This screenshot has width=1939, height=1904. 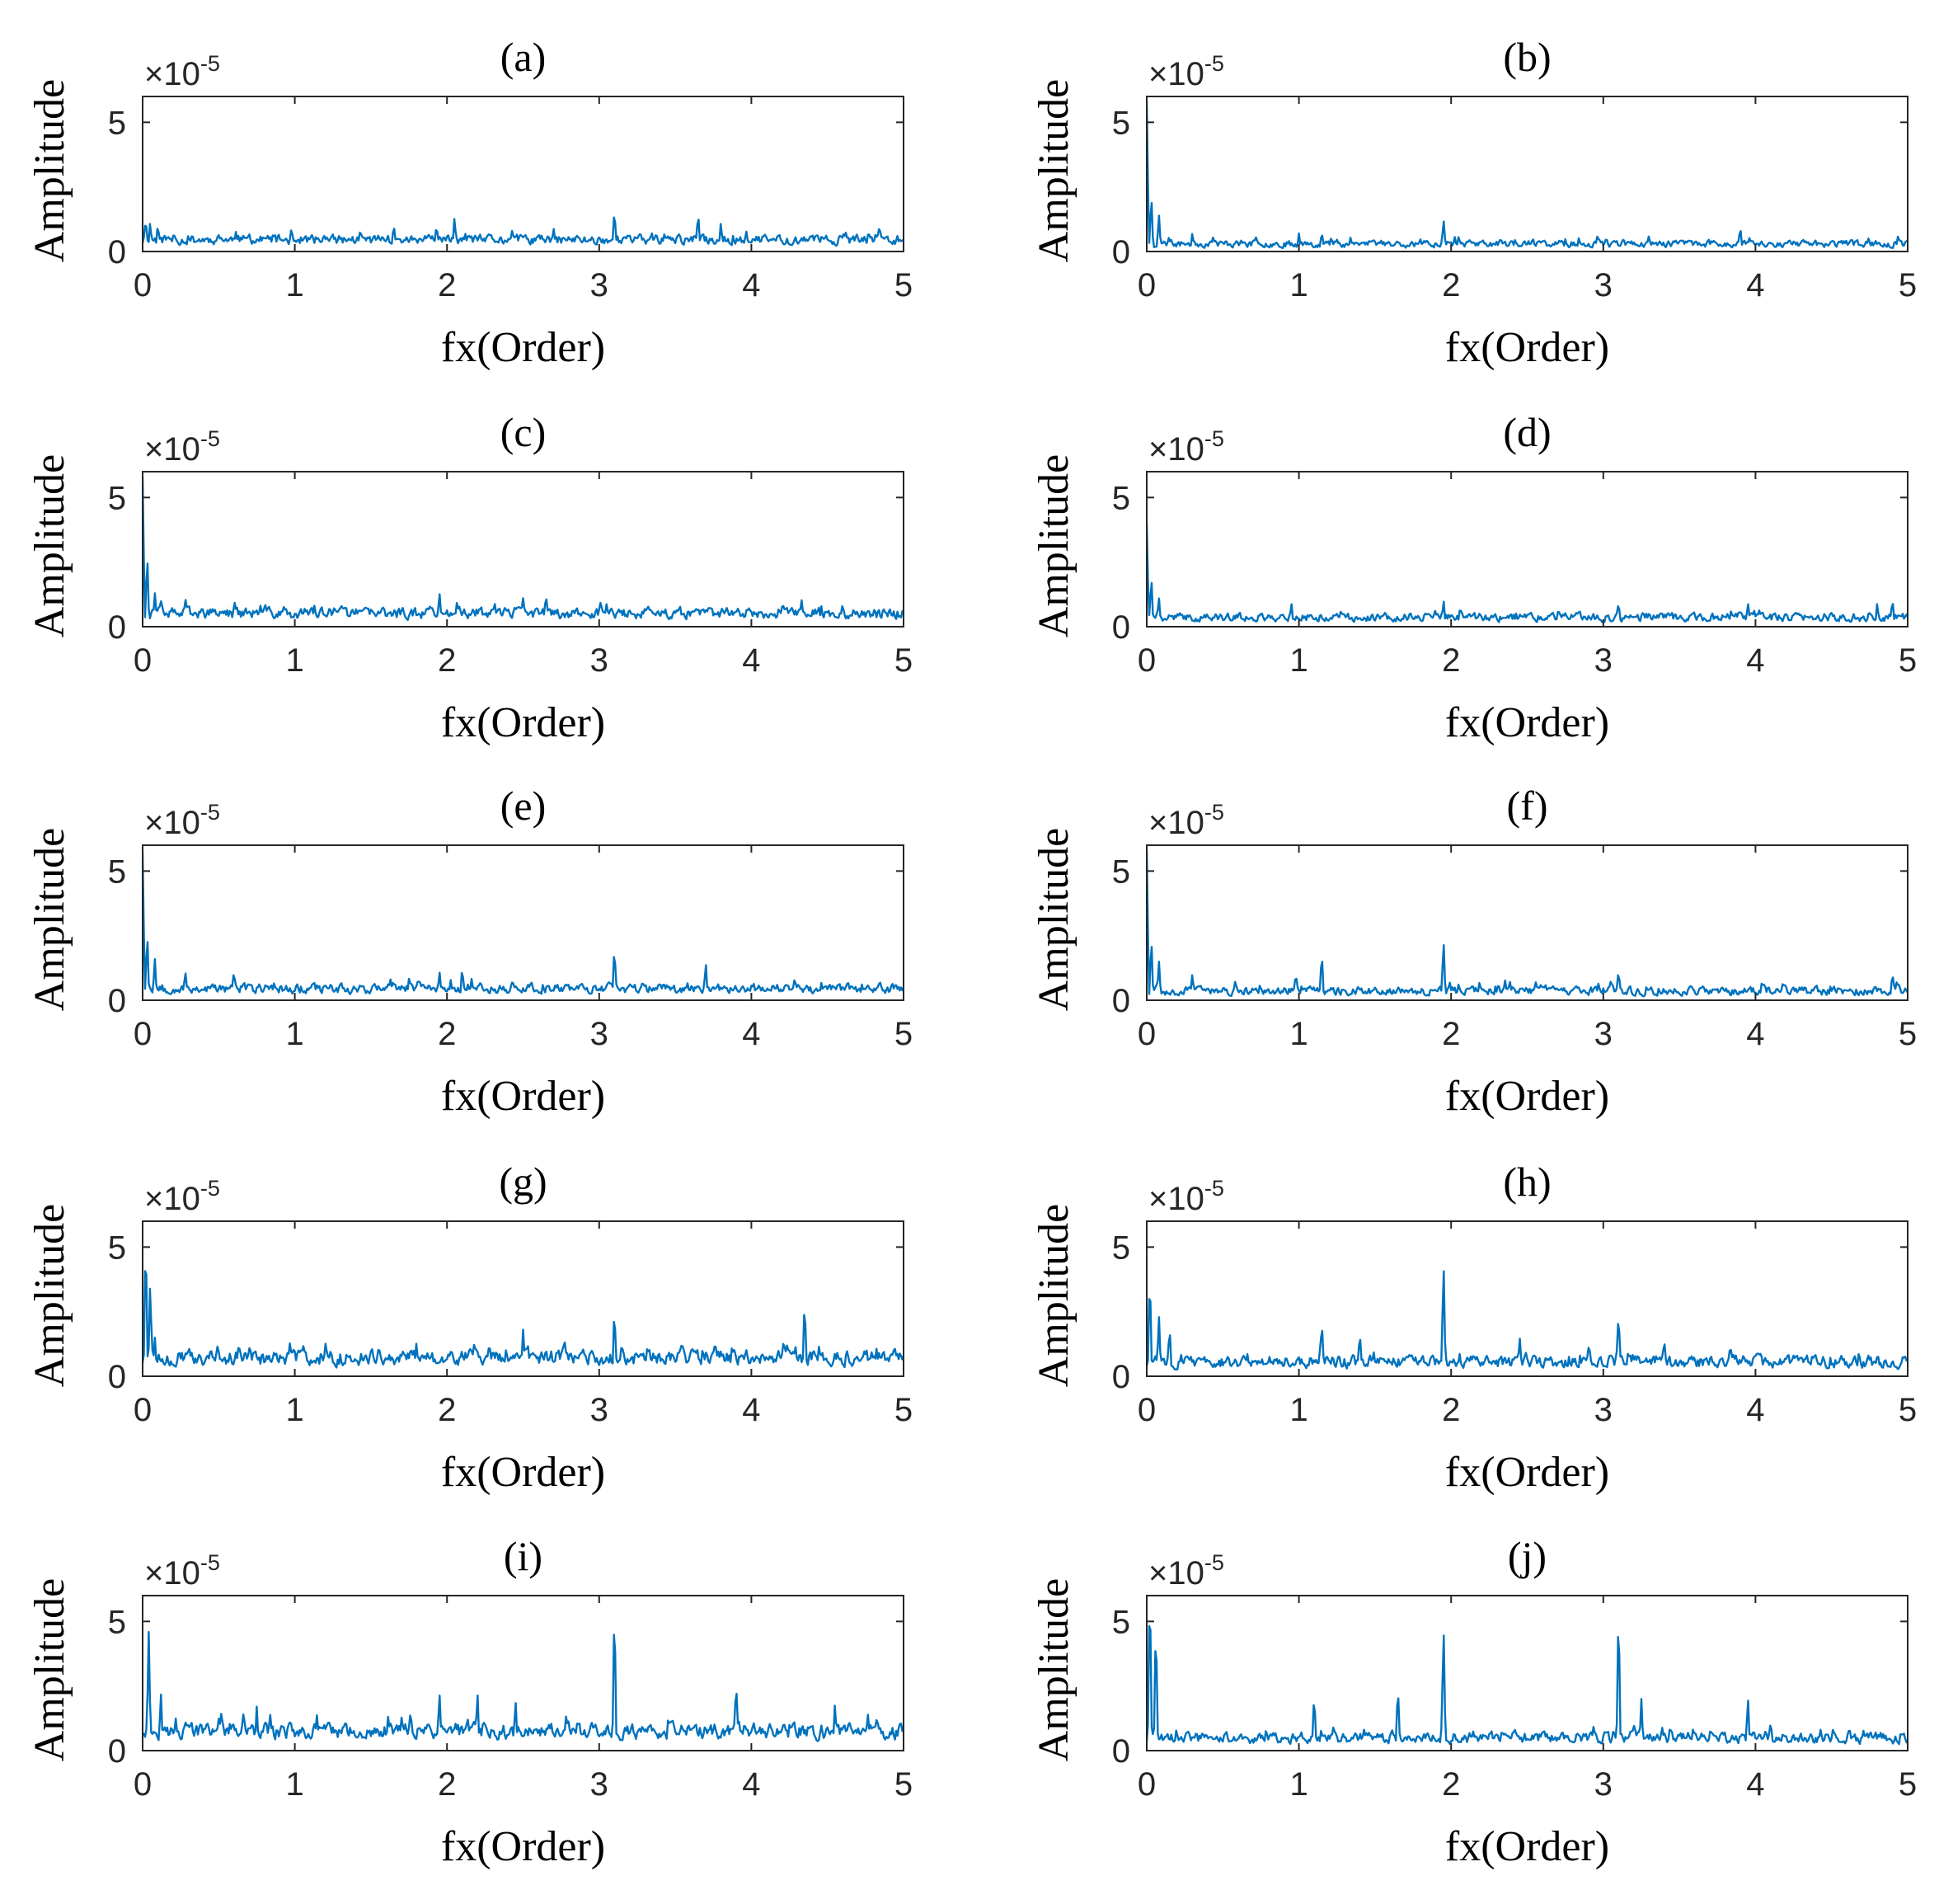 I want to click on axes-box-h, so click(x=1527, y=1298).